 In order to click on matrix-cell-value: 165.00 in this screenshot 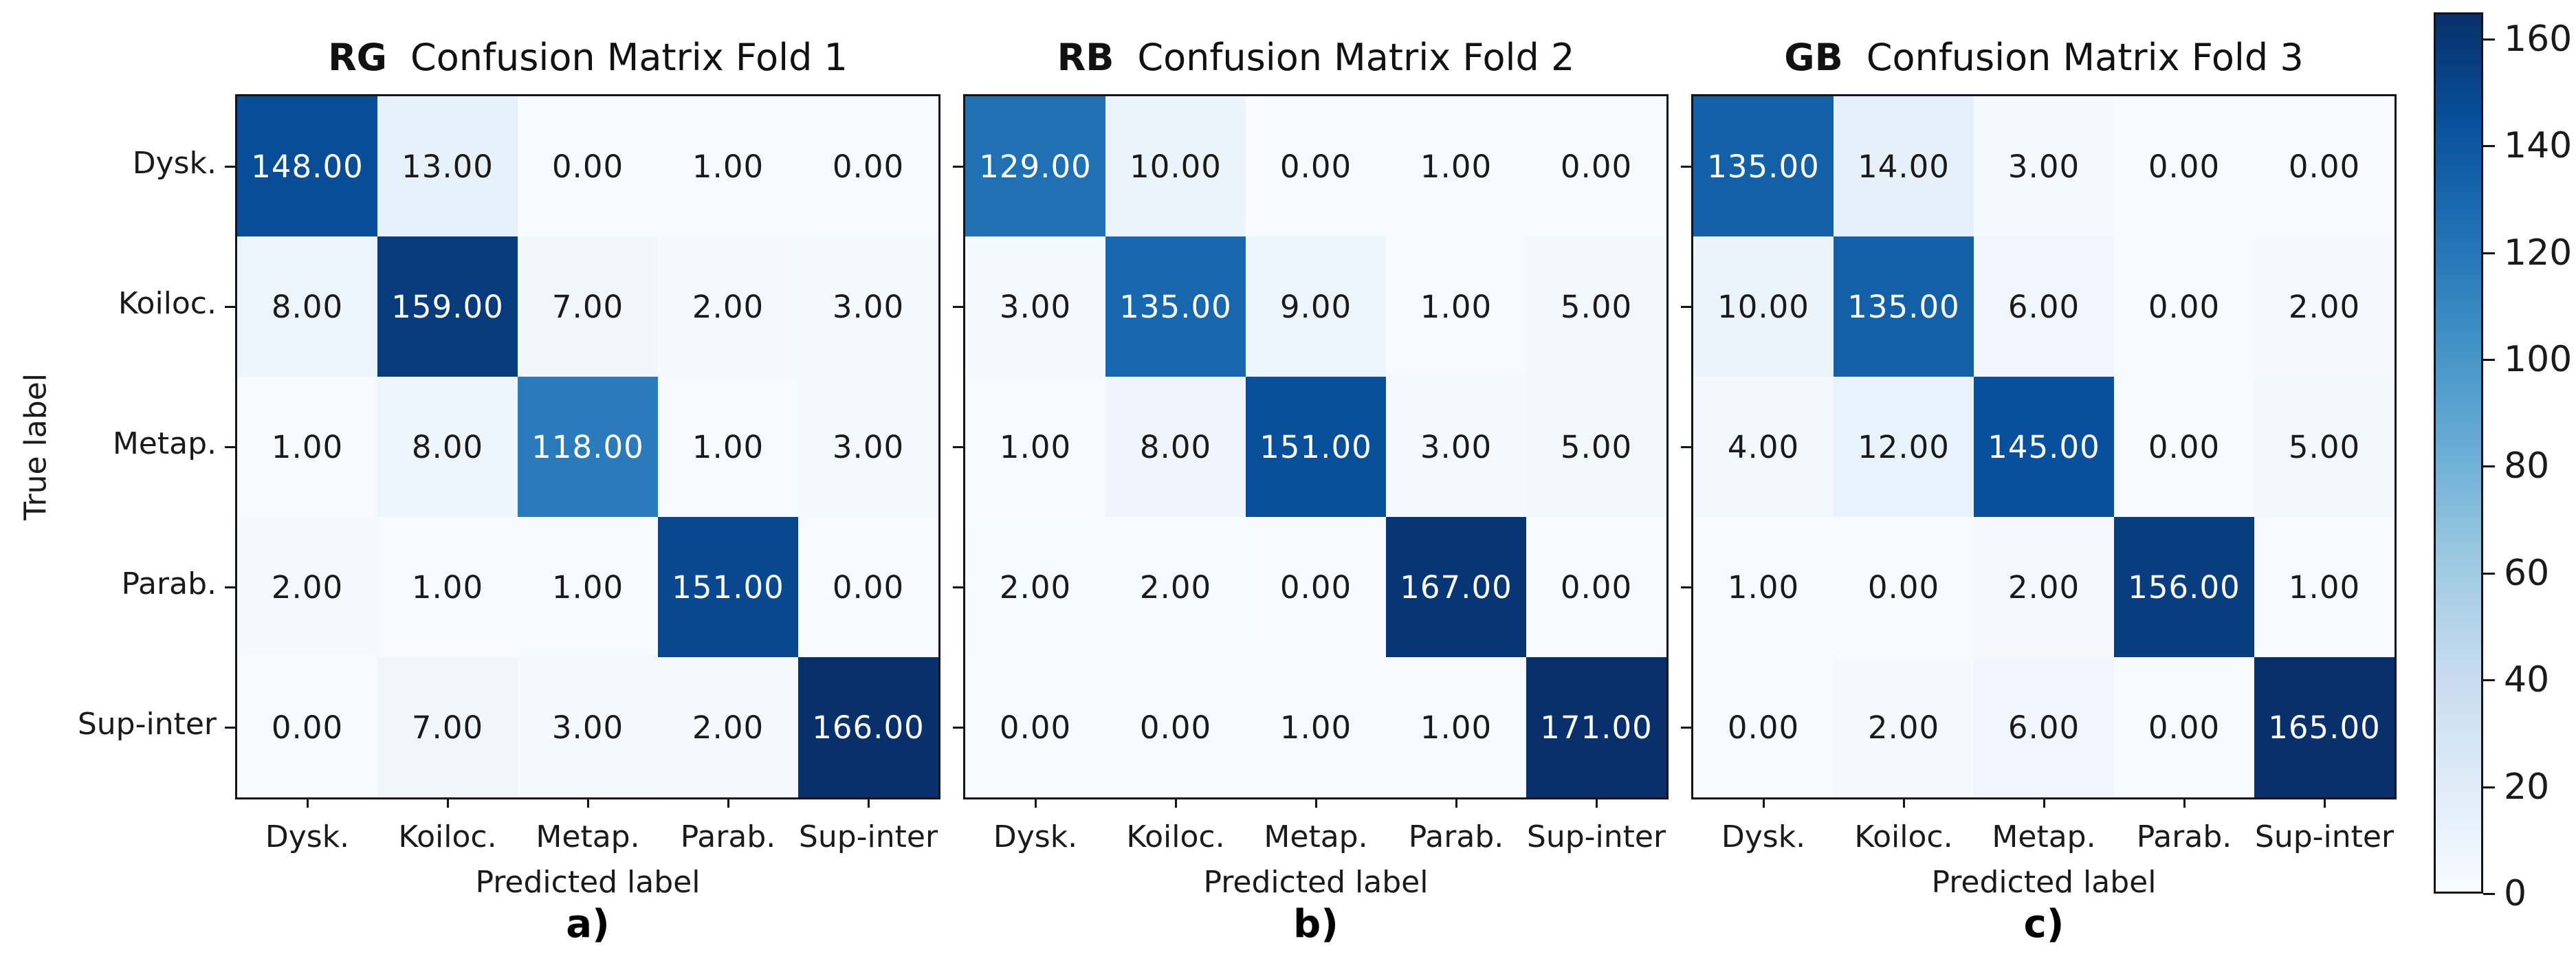, I will do `click(2324, 727)`.